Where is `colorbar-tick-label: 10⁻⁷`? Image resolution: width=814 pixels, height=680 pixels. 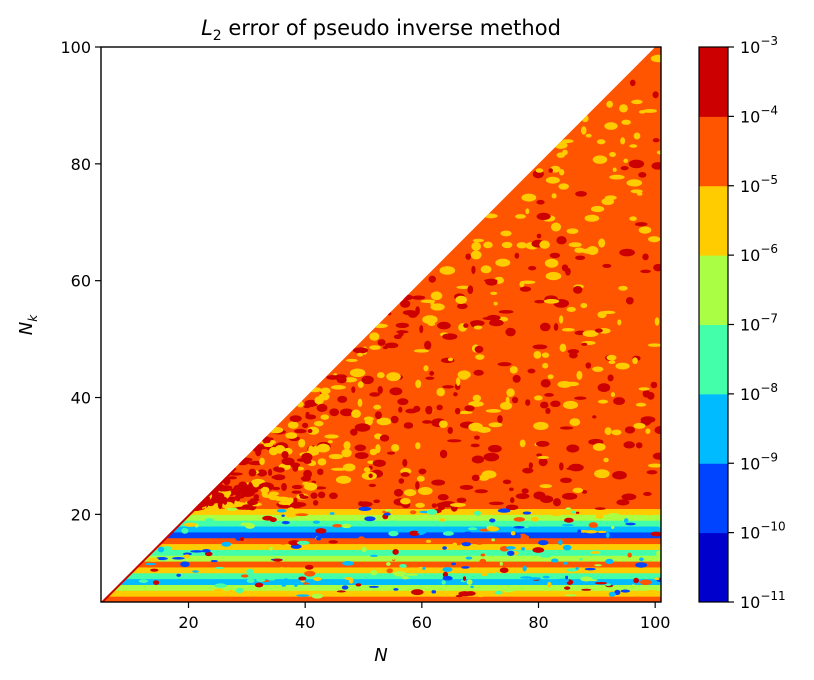 colorbar-tick-label: 10⁻⁷ is located at coordinates (759, 323).